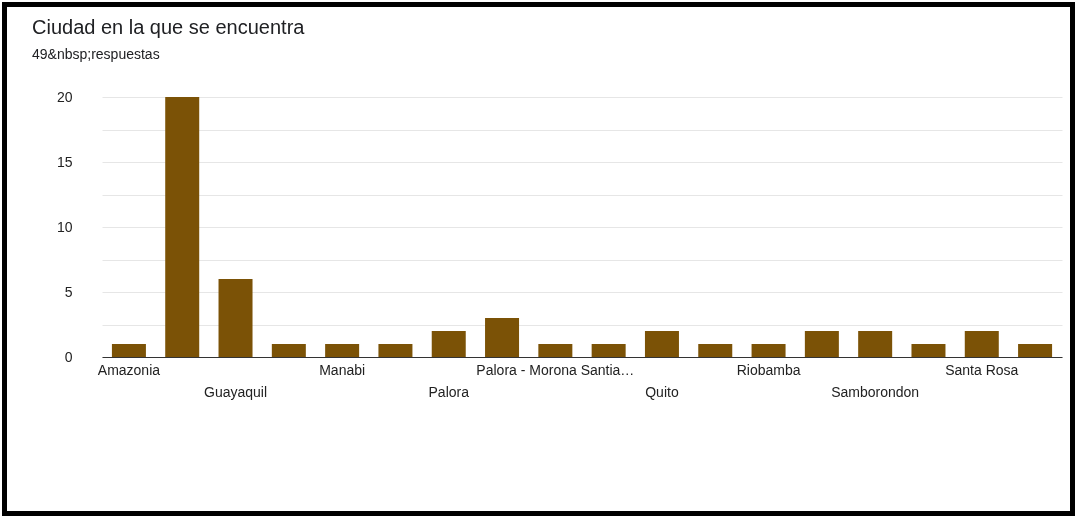 This screenshot has width=1079, height=518. What do you see at coordinates (169, 27) in the screenshot?
I see `chart-title: Ciudad en la que se encuentra` at bounding box center [169, 27].